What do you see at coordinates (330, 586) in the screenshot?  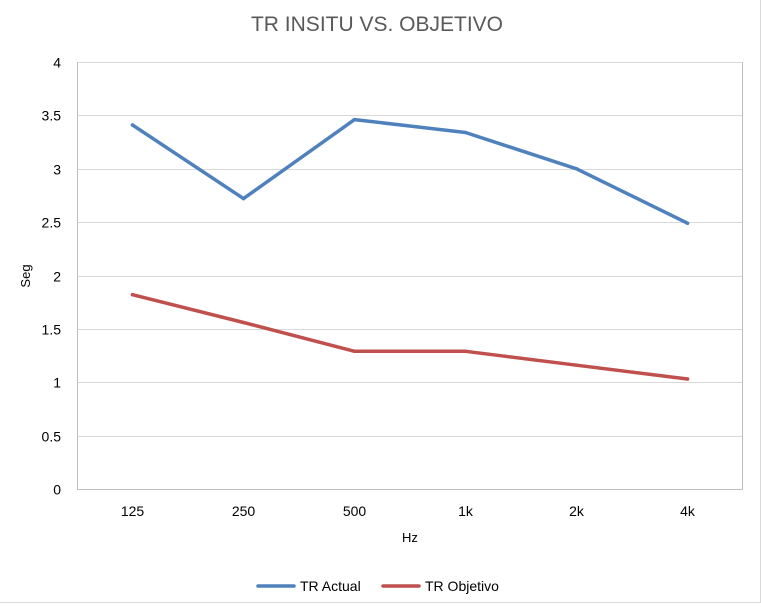 I see `legend-label: TR Actual` at bounding box center [330, 586].